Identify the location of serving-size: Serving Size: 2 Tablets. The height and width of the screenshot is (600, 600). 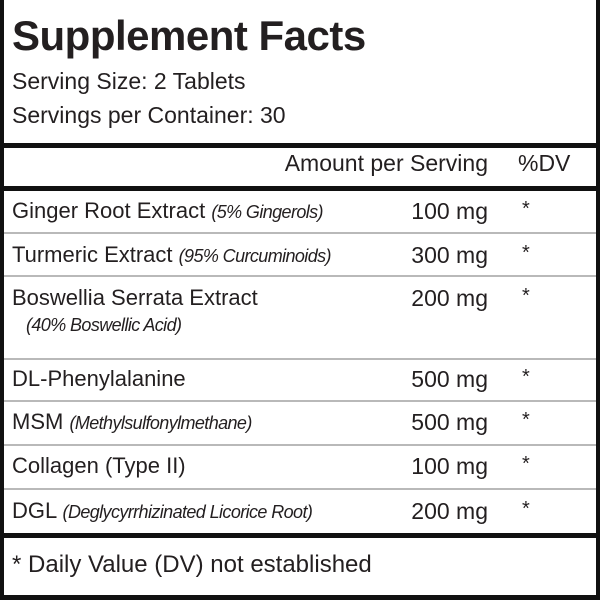
(129, 81).